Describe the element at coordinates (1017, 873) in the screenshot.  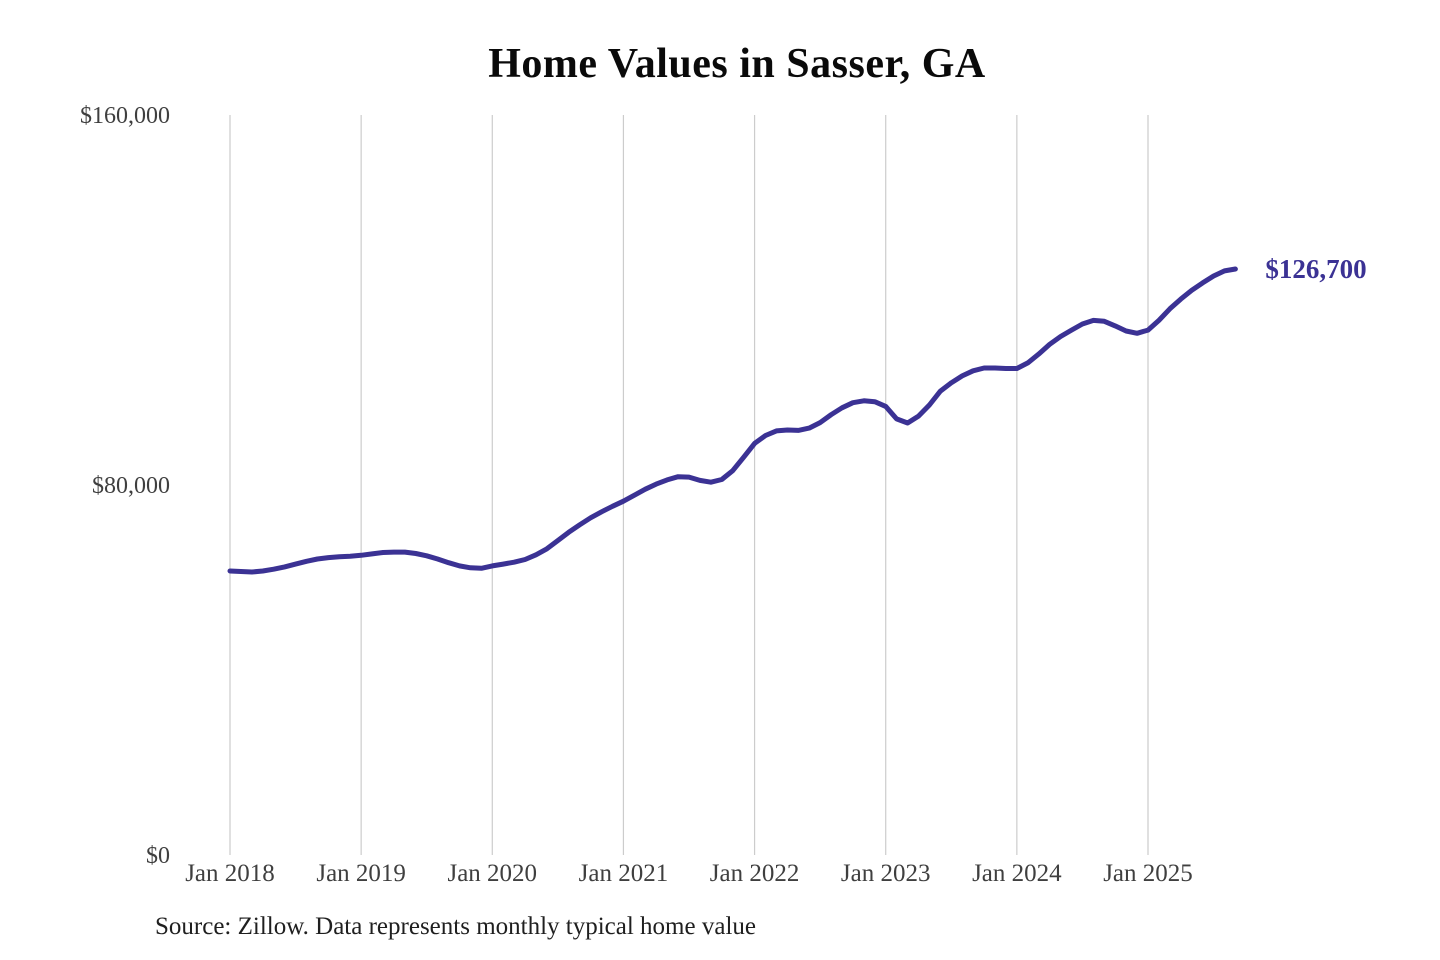
I see `x-tick-label: Jan 2024` at that location.